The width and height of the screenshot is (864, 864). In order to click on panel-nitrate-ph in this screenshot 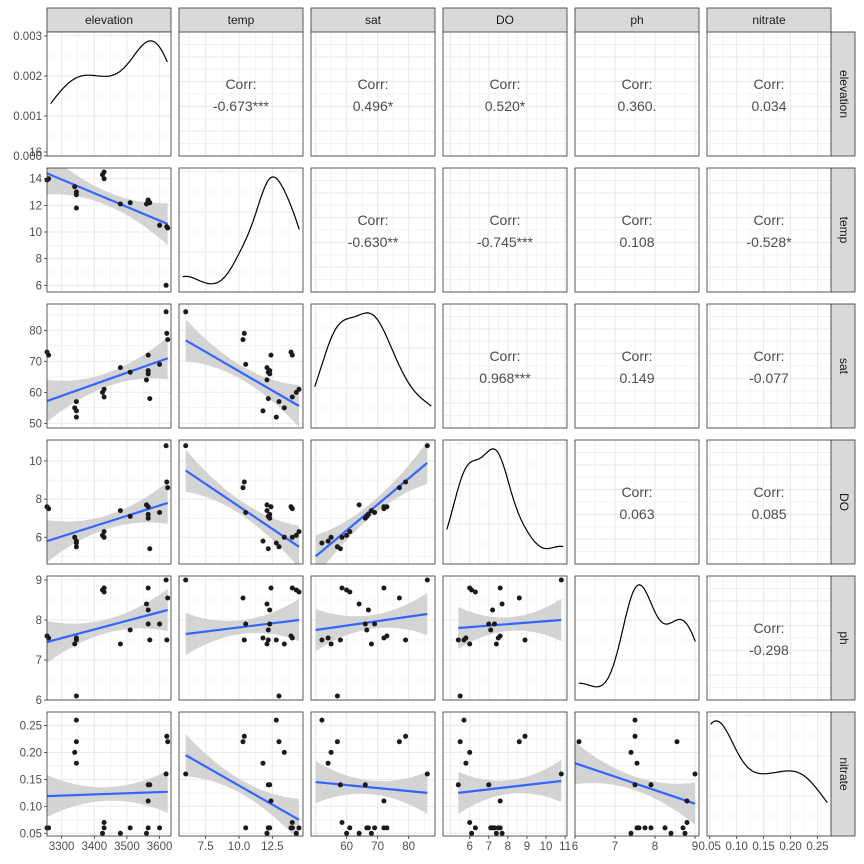, I will do `click(637, 774)`.